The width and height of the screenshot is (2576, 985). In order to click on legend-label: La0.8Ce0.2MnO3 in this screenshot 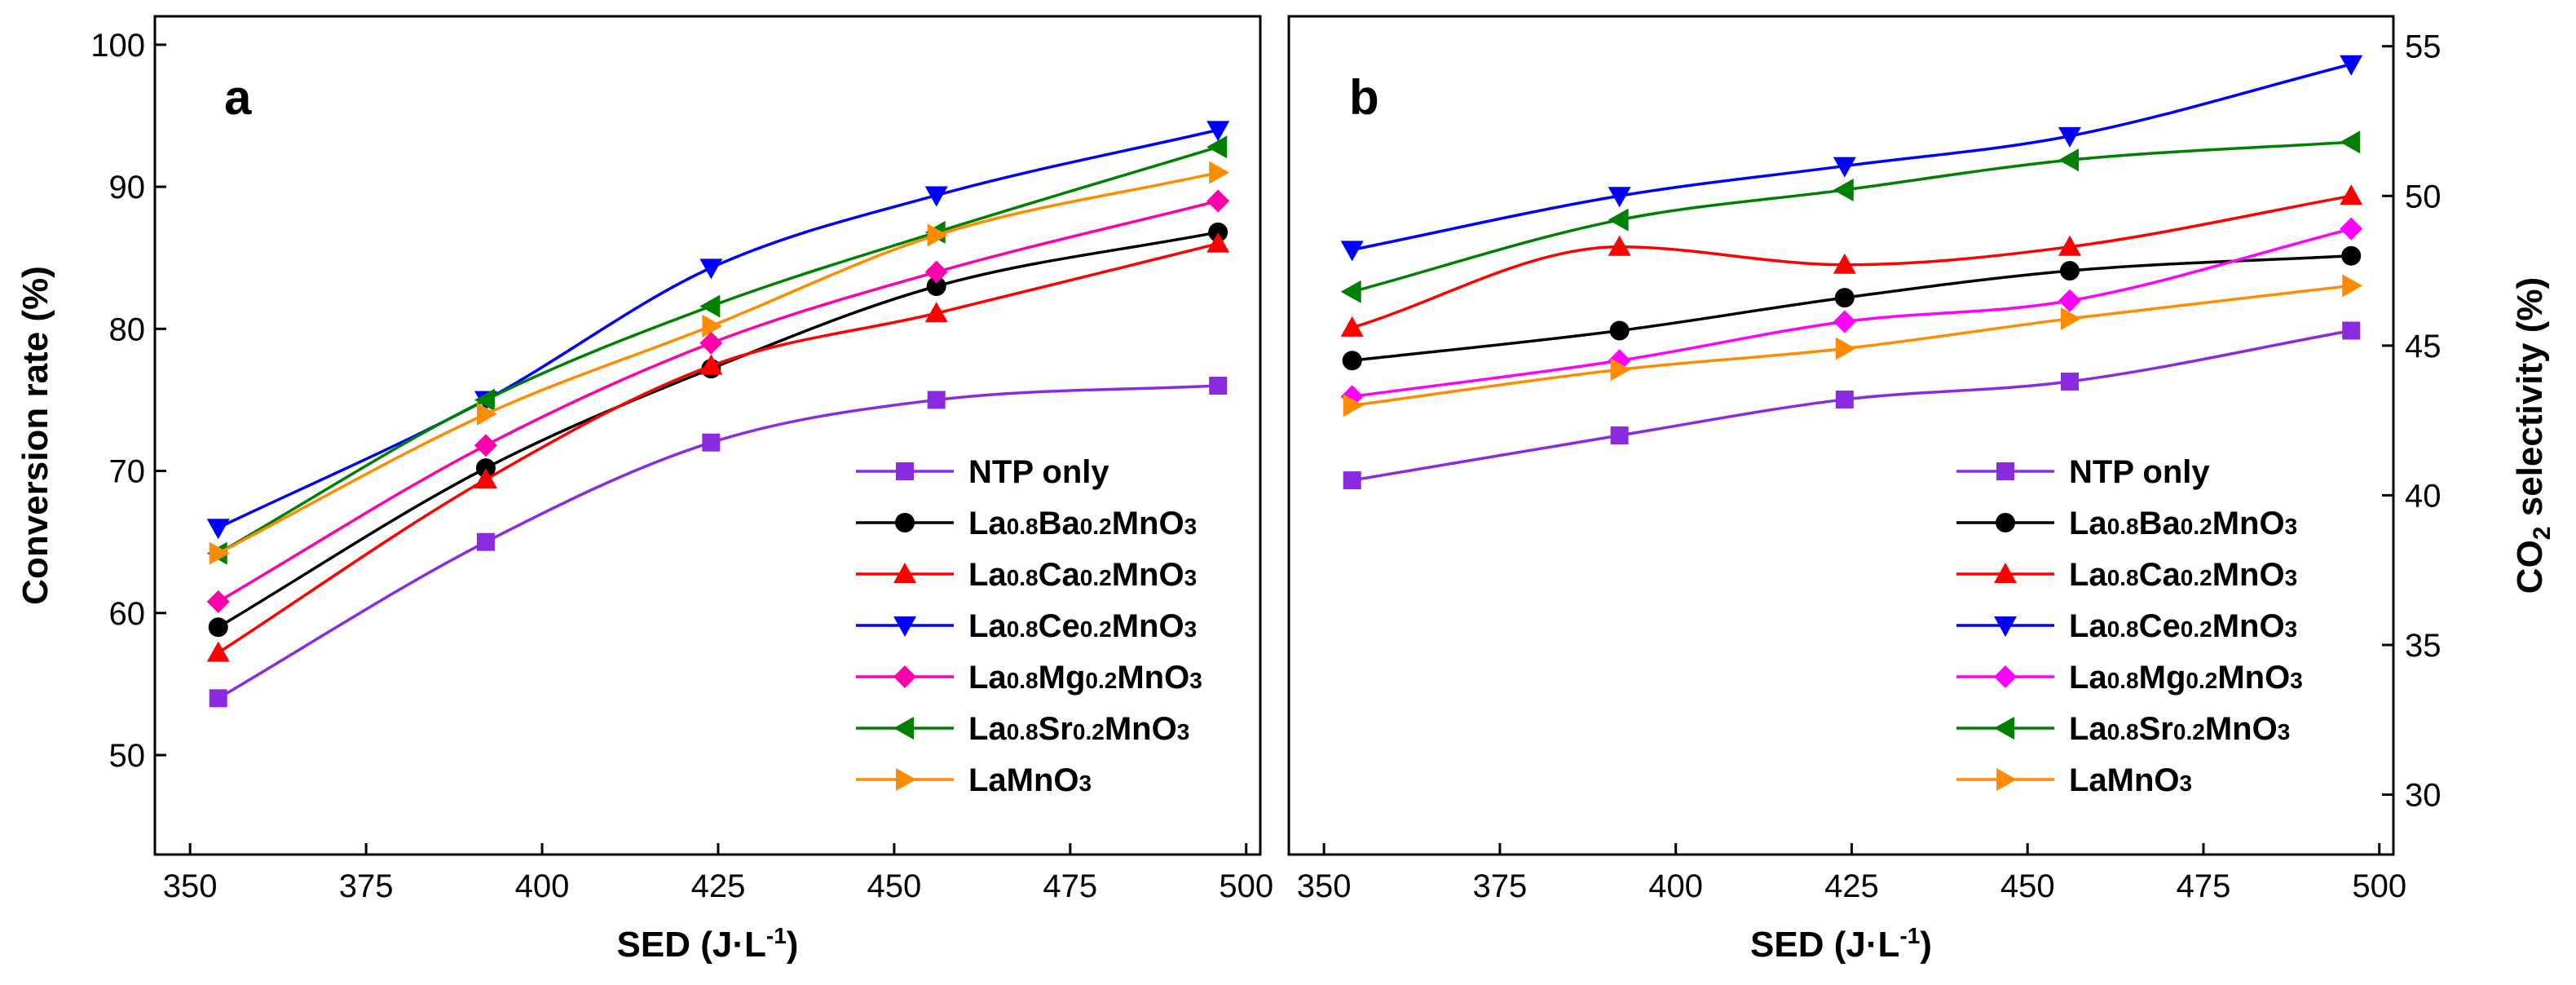, I will do `click(1082, 626)`.